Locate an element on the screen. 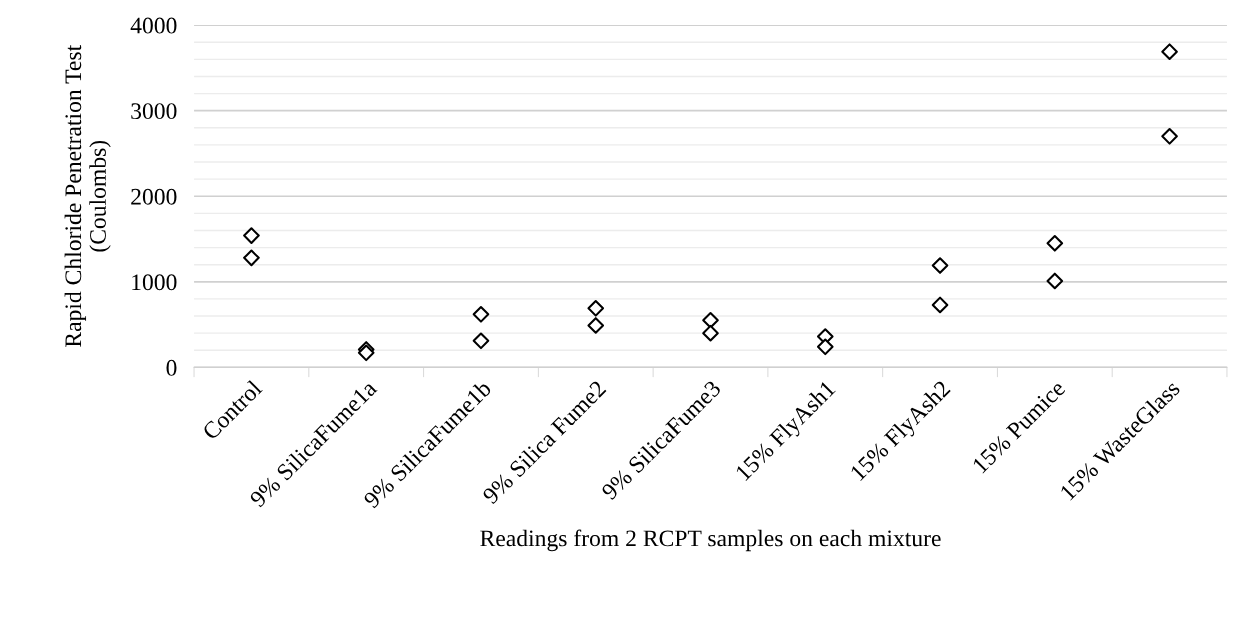  y-tick-label: 4000 is located at coordinates (153, 25).